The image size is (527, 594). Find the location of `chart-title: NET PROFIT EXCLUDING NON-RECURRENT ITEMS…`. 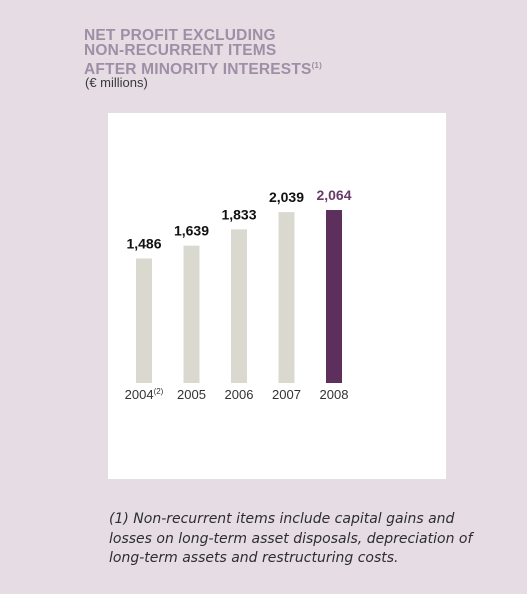

chart-title: NET PROFIT EXCLUDING NON-RECURRENT ITEMS… is located at coordinates (203, 52).